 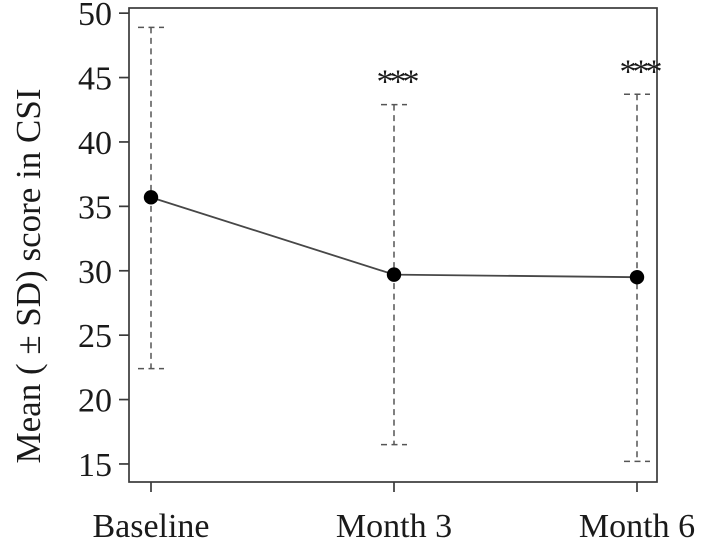 I want to click on y-tick-label: 50, so click(x=95, y=16).